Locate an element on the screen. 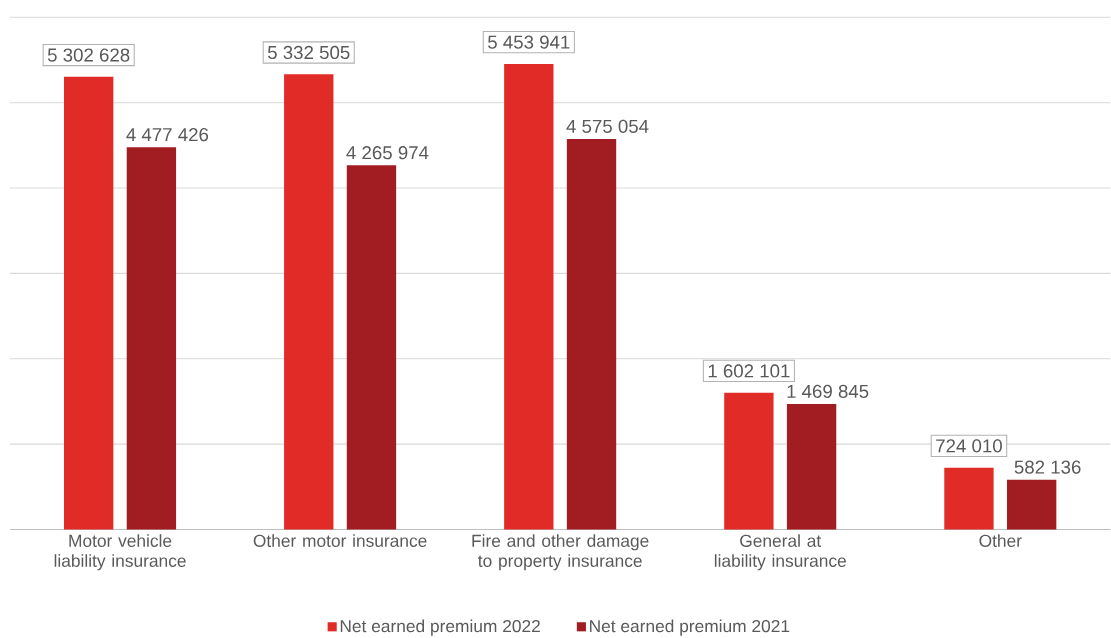  data-label: 5 332 505 is located at coordinates (308, 53).